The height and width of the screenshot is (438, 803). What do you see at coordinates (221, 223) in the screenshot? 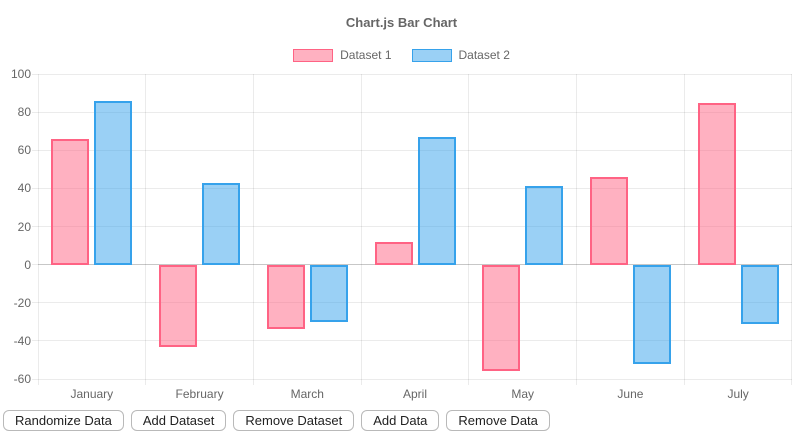
I see `bar-dataset-2-february` at bounding box center [221, 223].